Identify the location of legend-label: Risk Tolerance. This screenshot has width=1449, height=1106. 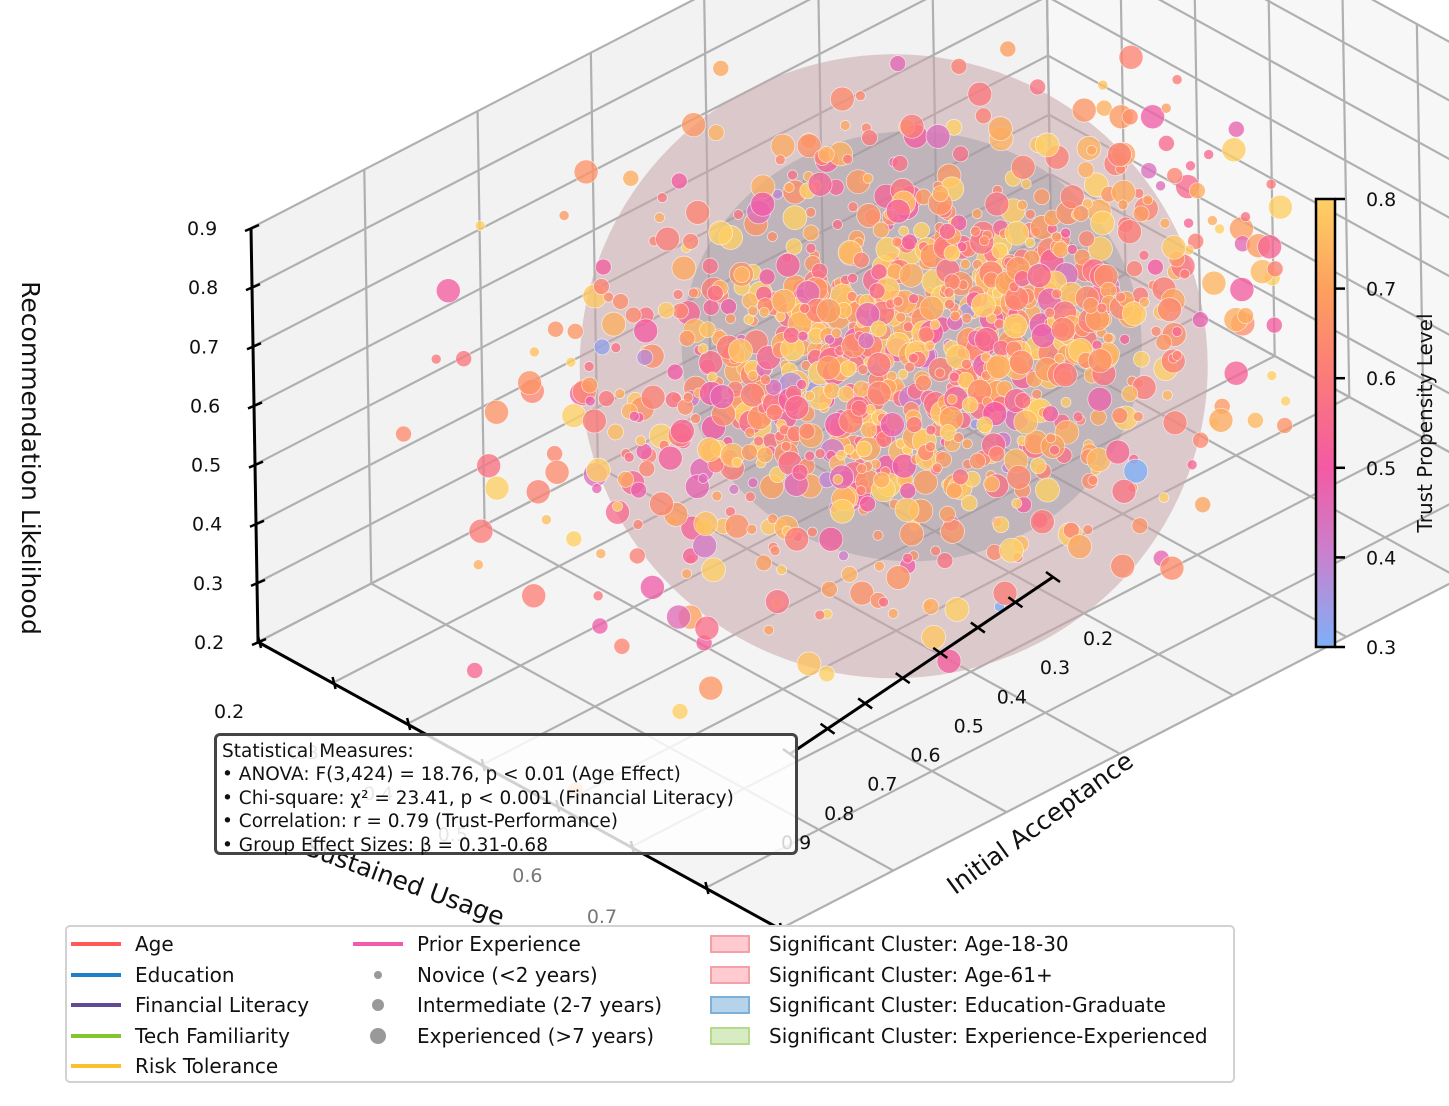
(207, 1066).